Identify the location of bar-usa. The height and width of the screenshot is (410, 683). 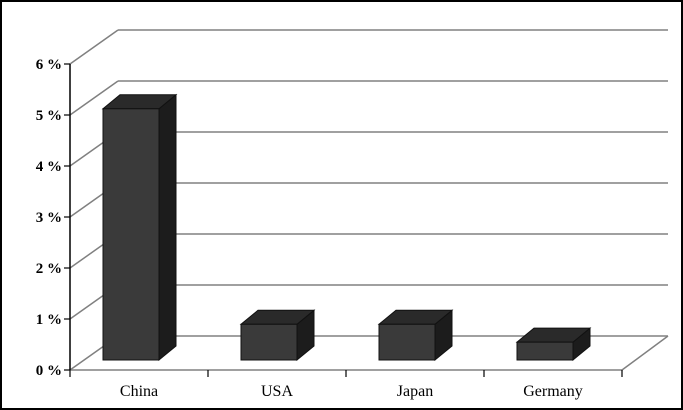
(277, 335).